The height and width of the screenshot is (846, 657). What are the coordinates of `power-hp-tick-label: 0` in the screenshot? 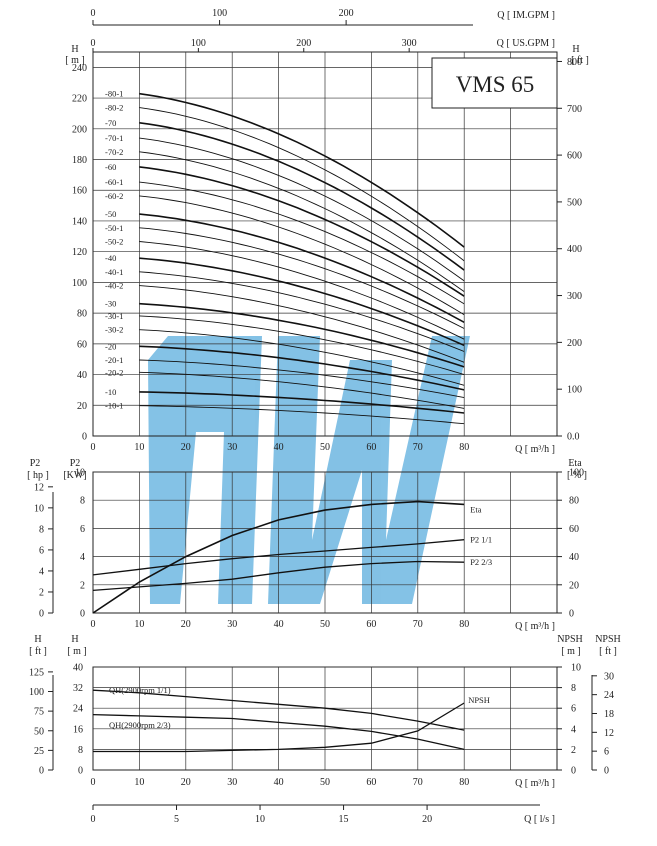 It's located at (41, 614).